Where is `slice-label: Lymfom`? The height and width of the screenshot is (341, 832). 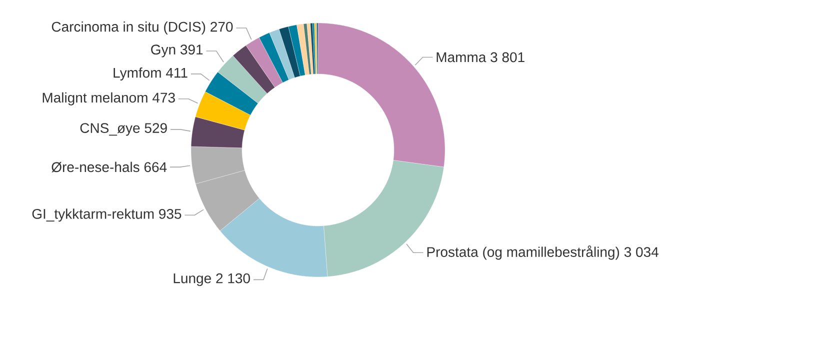 slice-label: Lymfom is located at coordinates (137, 73).